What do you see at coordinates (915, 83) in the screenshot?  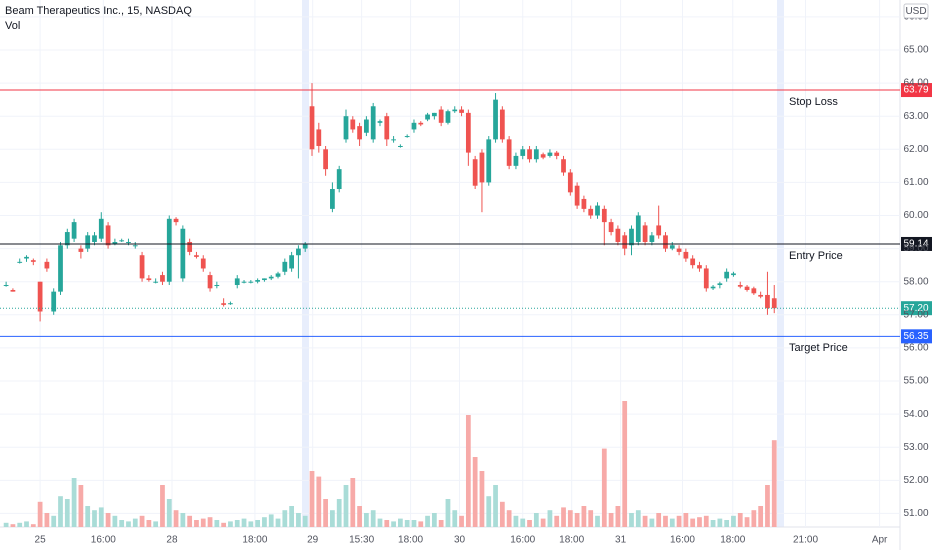 I see `y-tick-label: 64.00` at bounding box center [915, 83].